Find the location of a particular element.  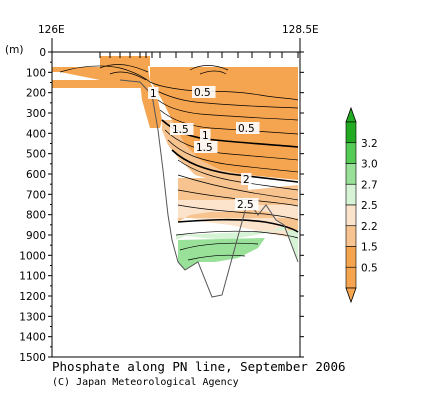

x-tick-label-east: 128.5E is located at coordinates (300, 30).